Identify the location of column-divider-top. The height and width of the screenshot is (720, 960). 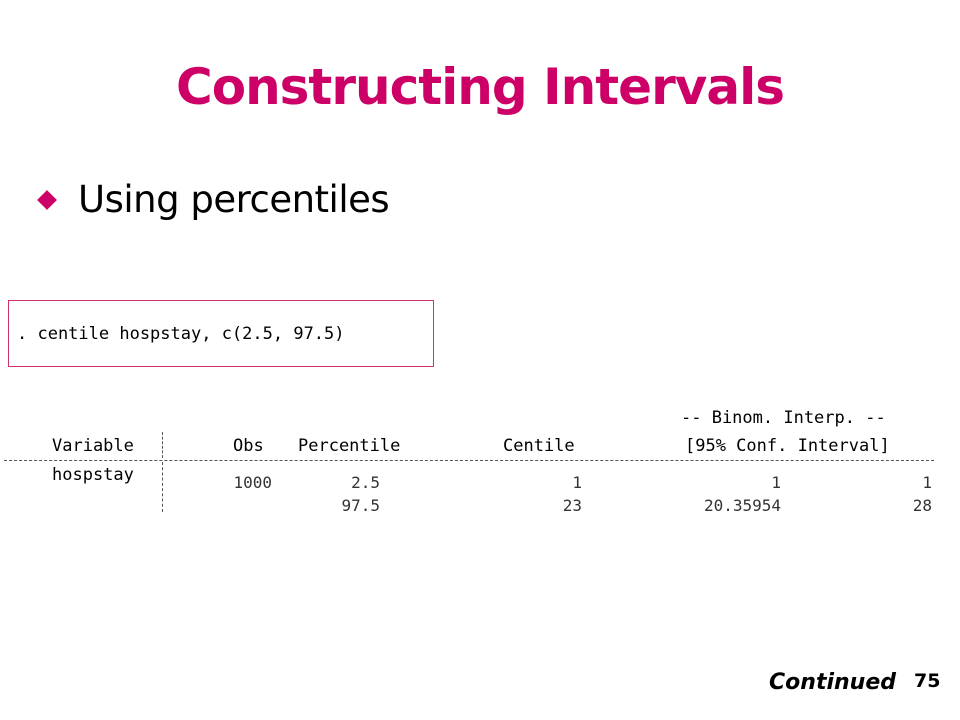
(162, 445).